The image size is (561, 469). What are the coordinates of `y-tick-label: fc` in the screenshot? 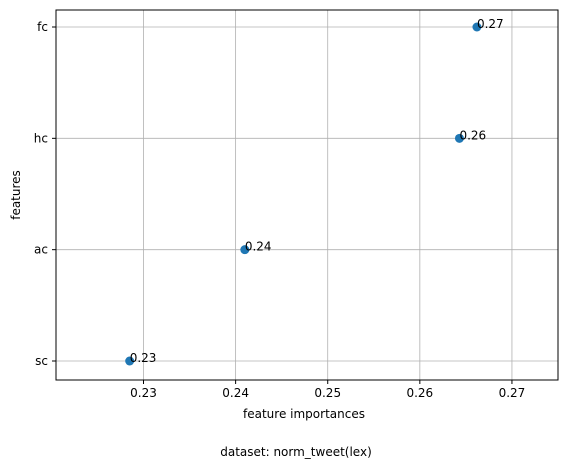 It's located at (42, 27).